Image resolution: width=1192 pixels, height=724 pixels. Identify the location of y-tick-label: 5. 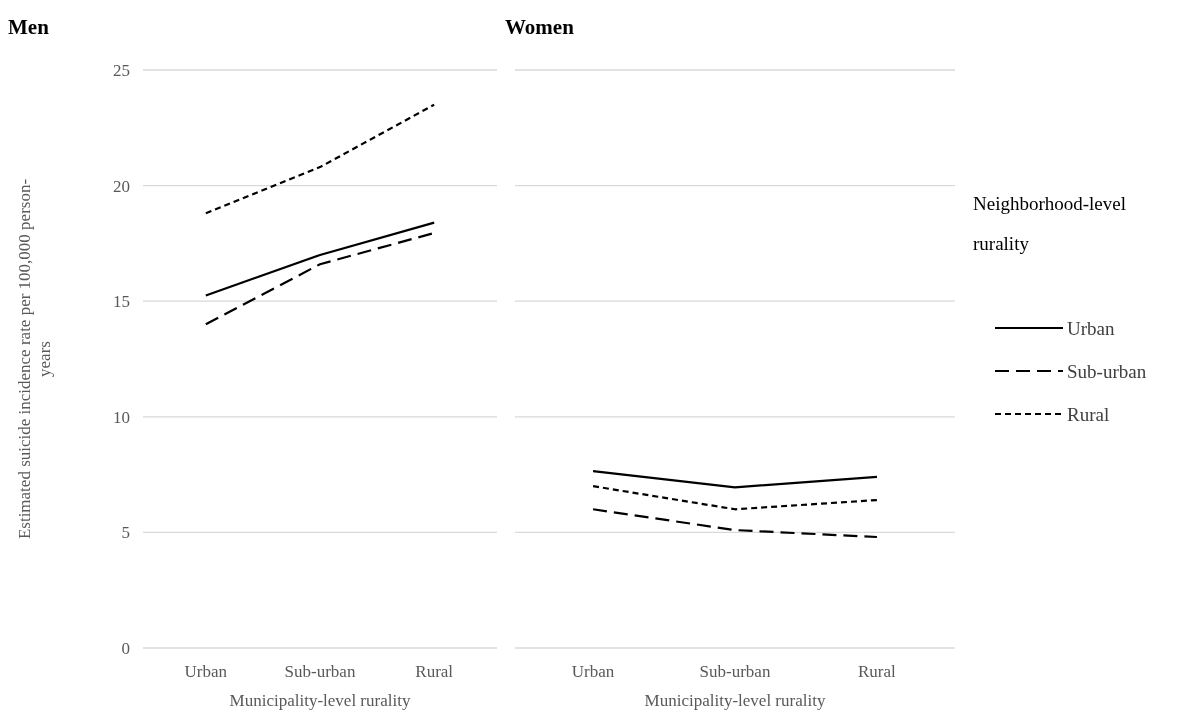
(125, 533).